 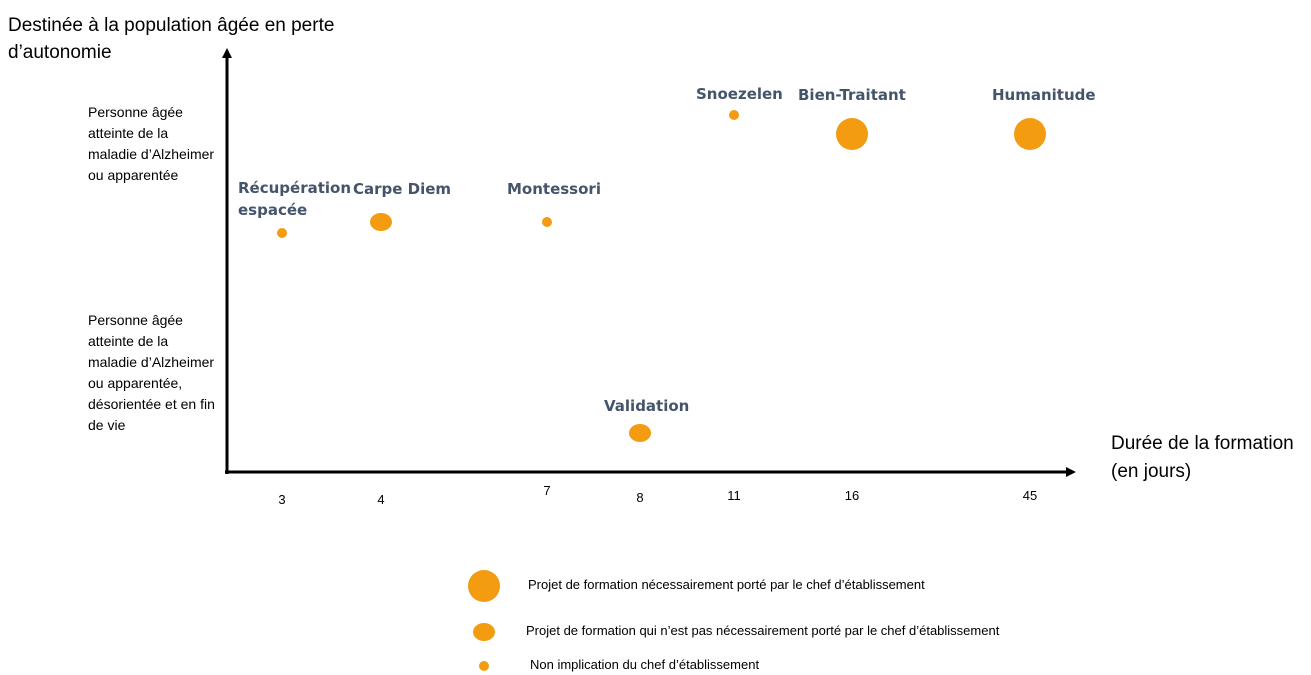 What do you see at coordinates (554, 189) in the screenshot?
I see `point-label-2: Montessori` at bounding box center [554, 189].